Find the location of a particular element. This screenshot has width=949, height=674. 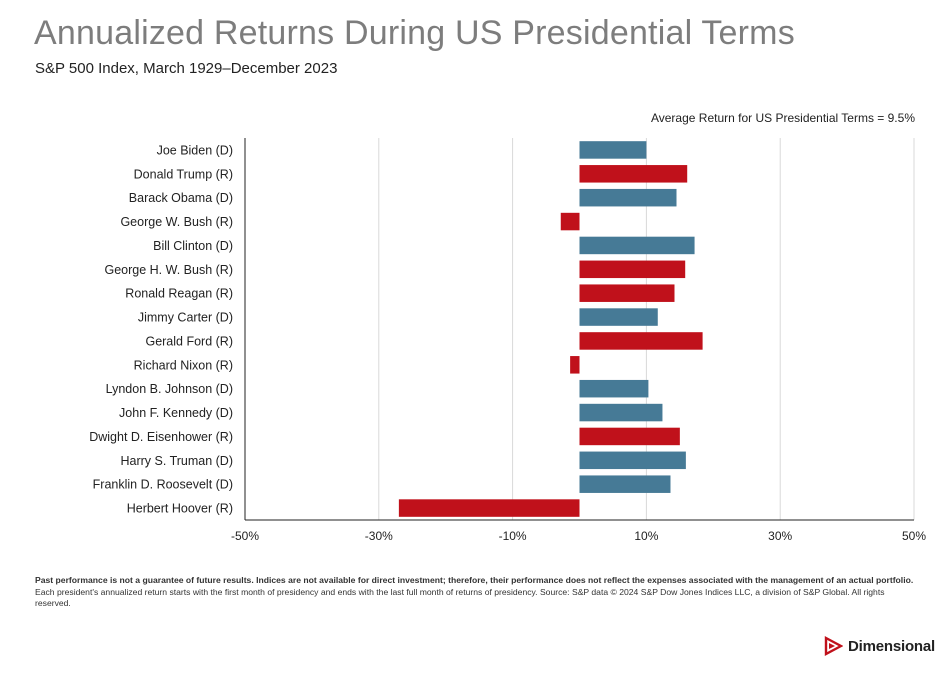

category-label: Herbert Hoover (R) is located at coordinates (180, 509).